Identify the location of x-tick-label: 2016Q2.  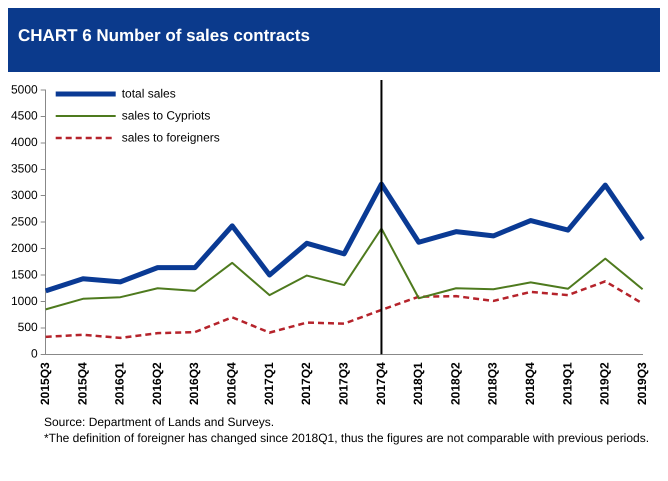
(157, 383).